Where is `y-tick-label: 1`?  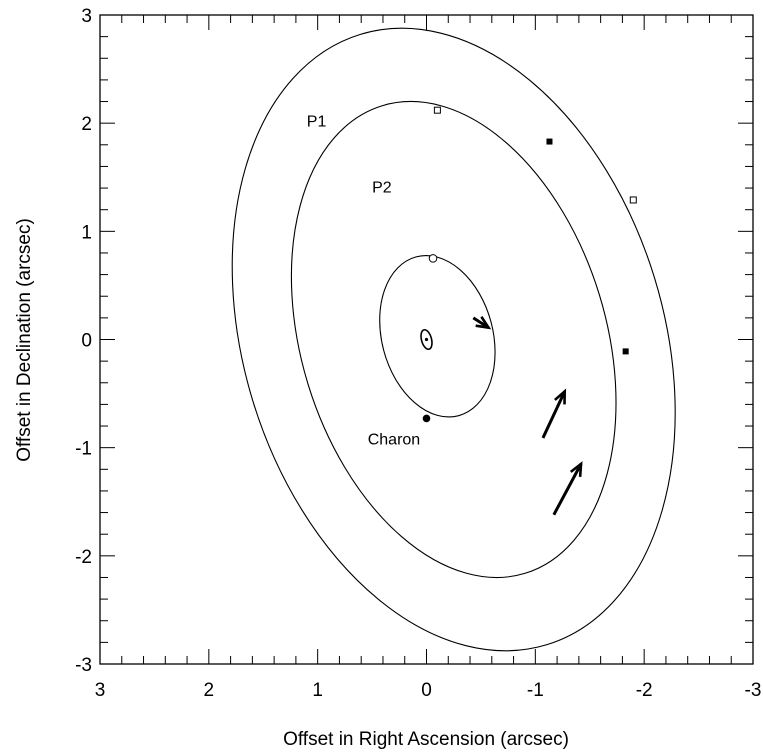
y-tick-label: 1 is located at coordinates (86, 232).